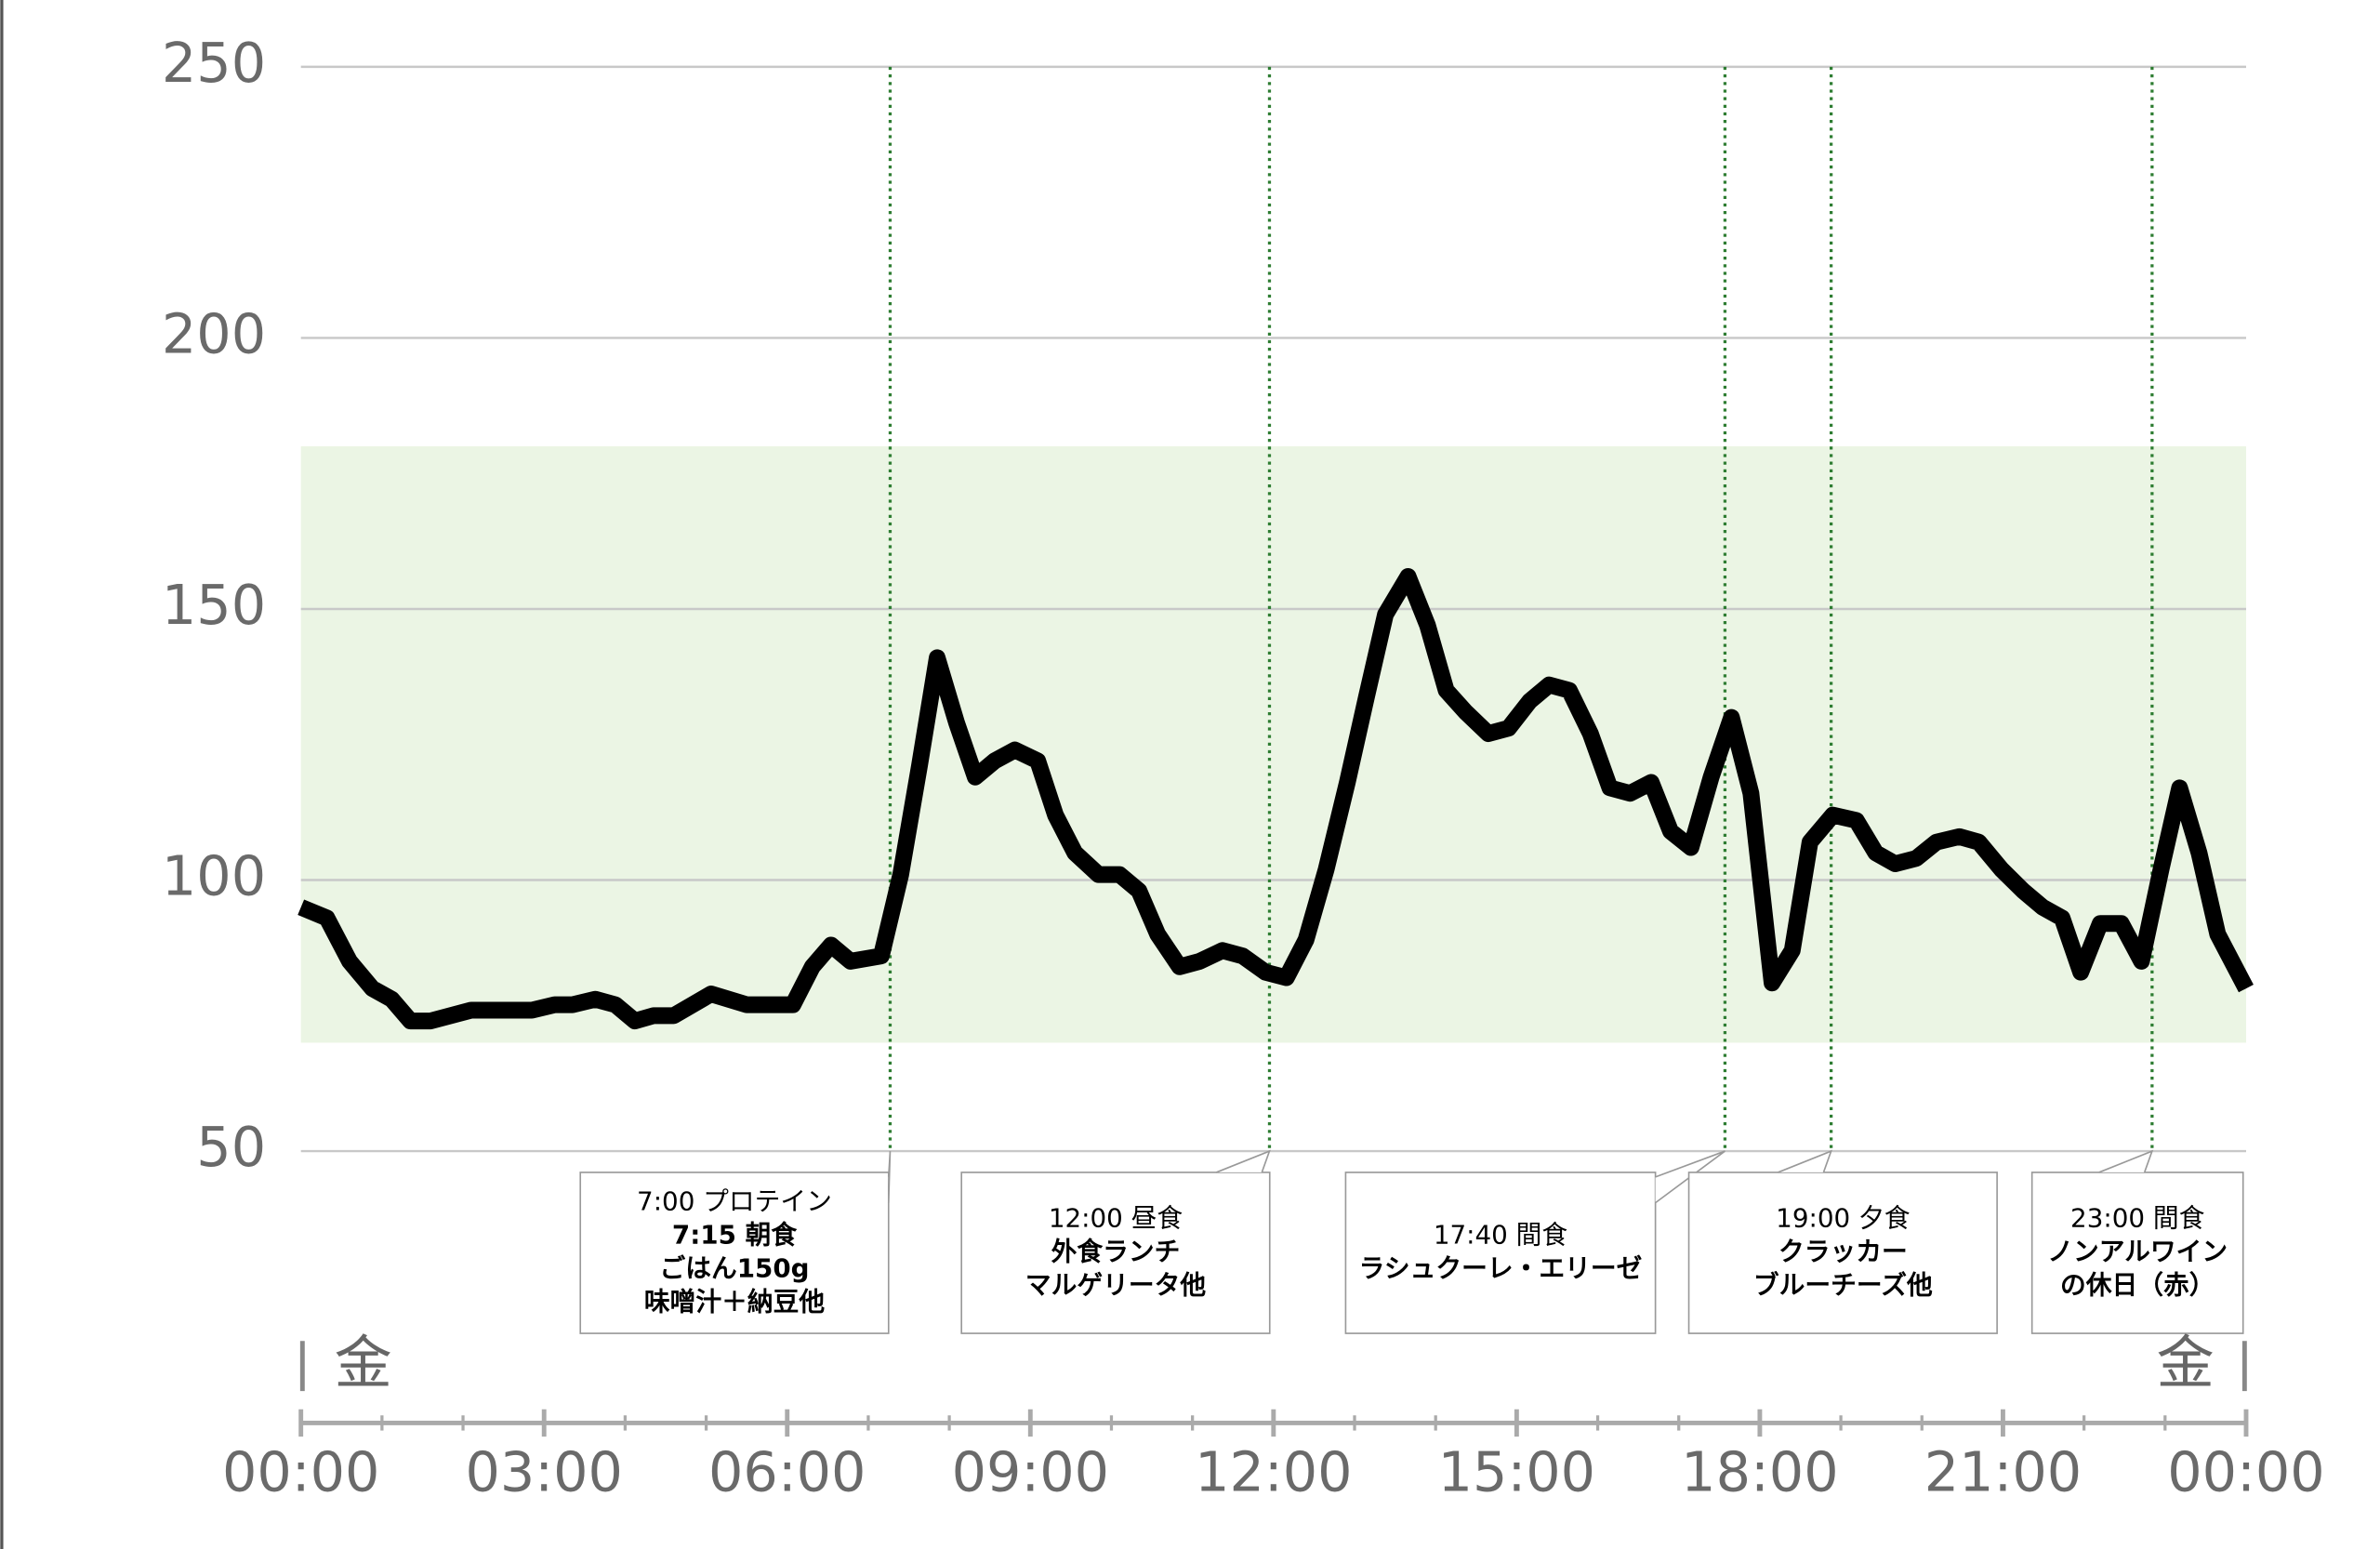 This screenshot has width=2380, height=1549. Describe the element at coordinates (543, 1472) in the screenshot. I see `x-tick-label: 03:00` at that location.